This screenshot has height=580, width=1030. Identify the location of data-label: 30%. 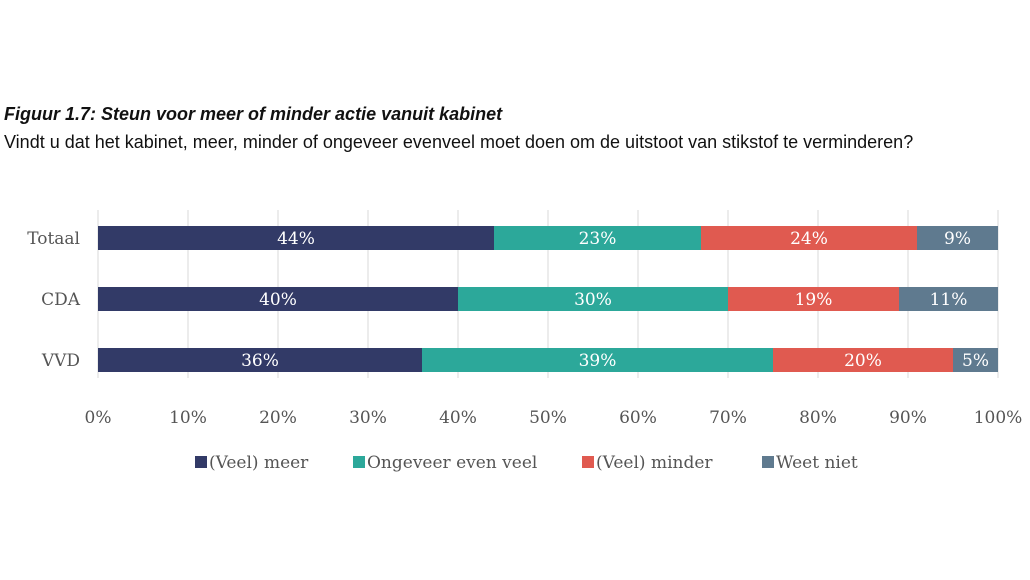
(593, 300).